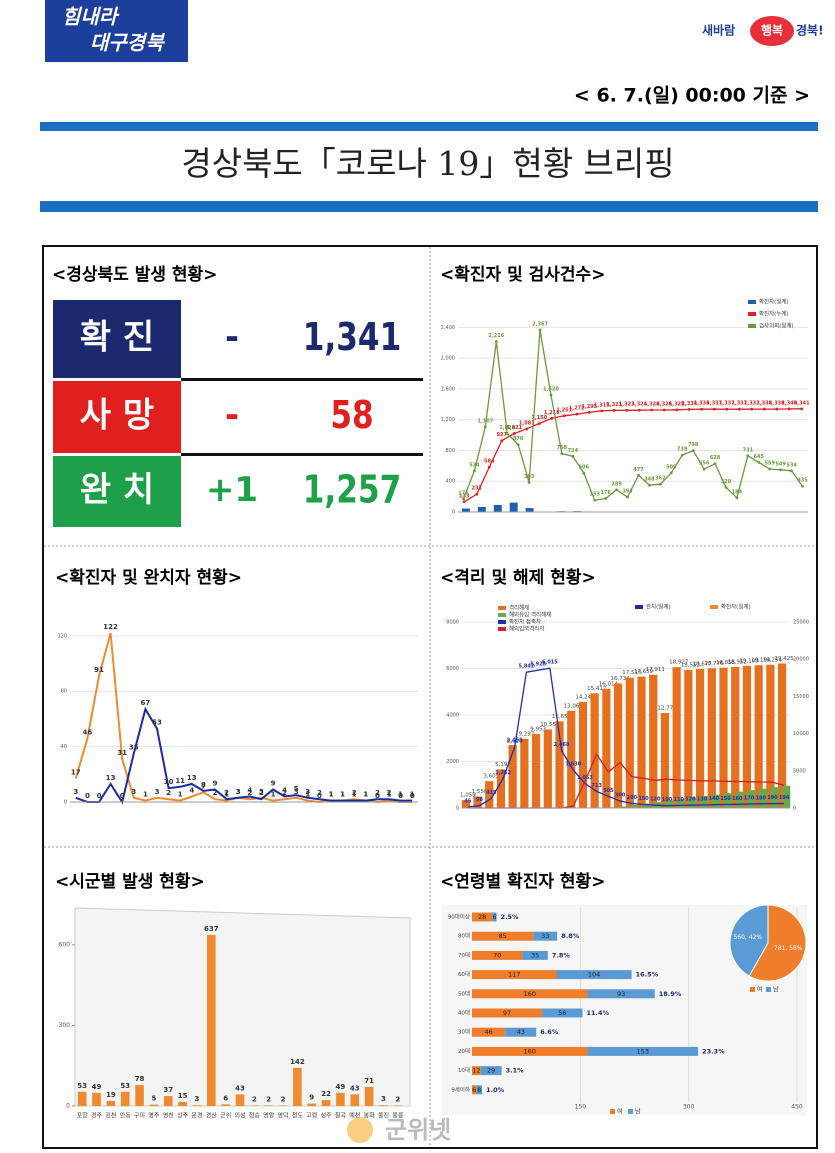 The image size is (835, 1153). Describe the element at coordinates (460, 1089) in the screenshot. I see `y-tick-label: 9세이하` at that location.